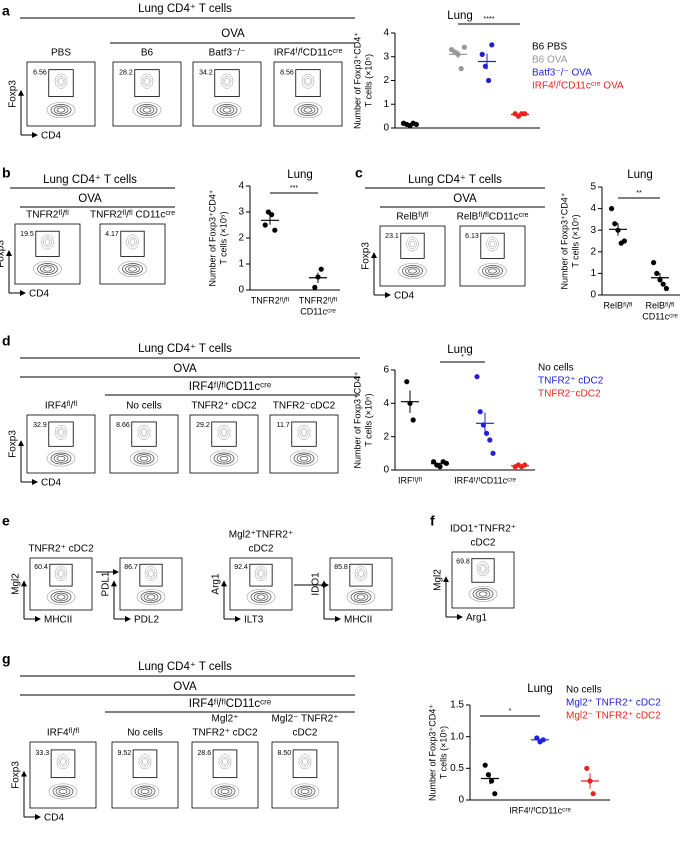 Image resolution: width=685 pixels, height=842 pixels. I want to click on gate-value: 28.6, so click(204, 753).